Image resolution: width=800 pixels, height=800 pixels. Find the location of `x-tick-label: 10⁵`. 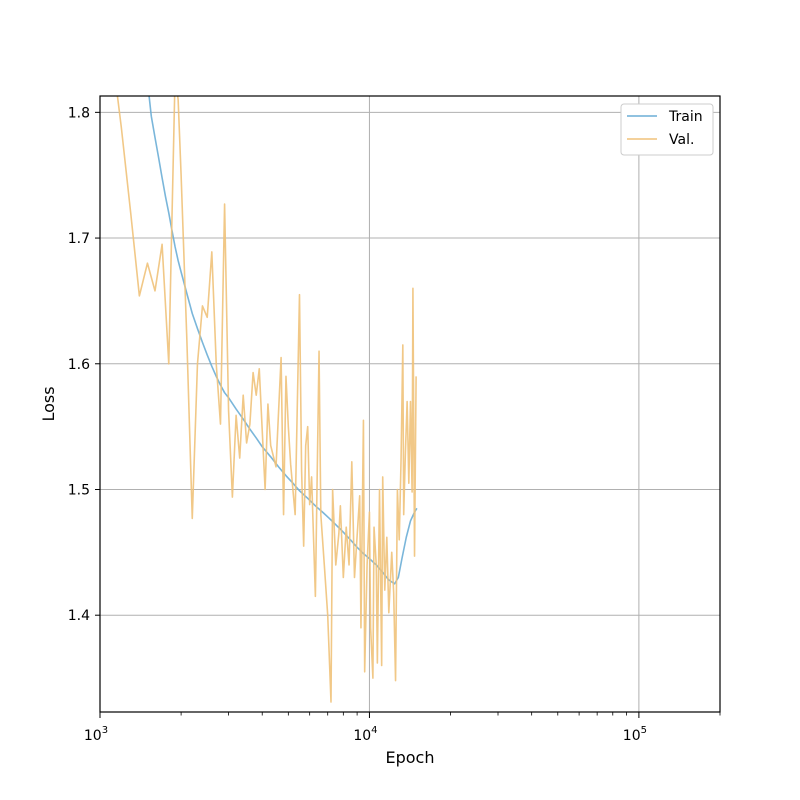

x-tick-label: 10⁵ is located at coordinates (635, 734).